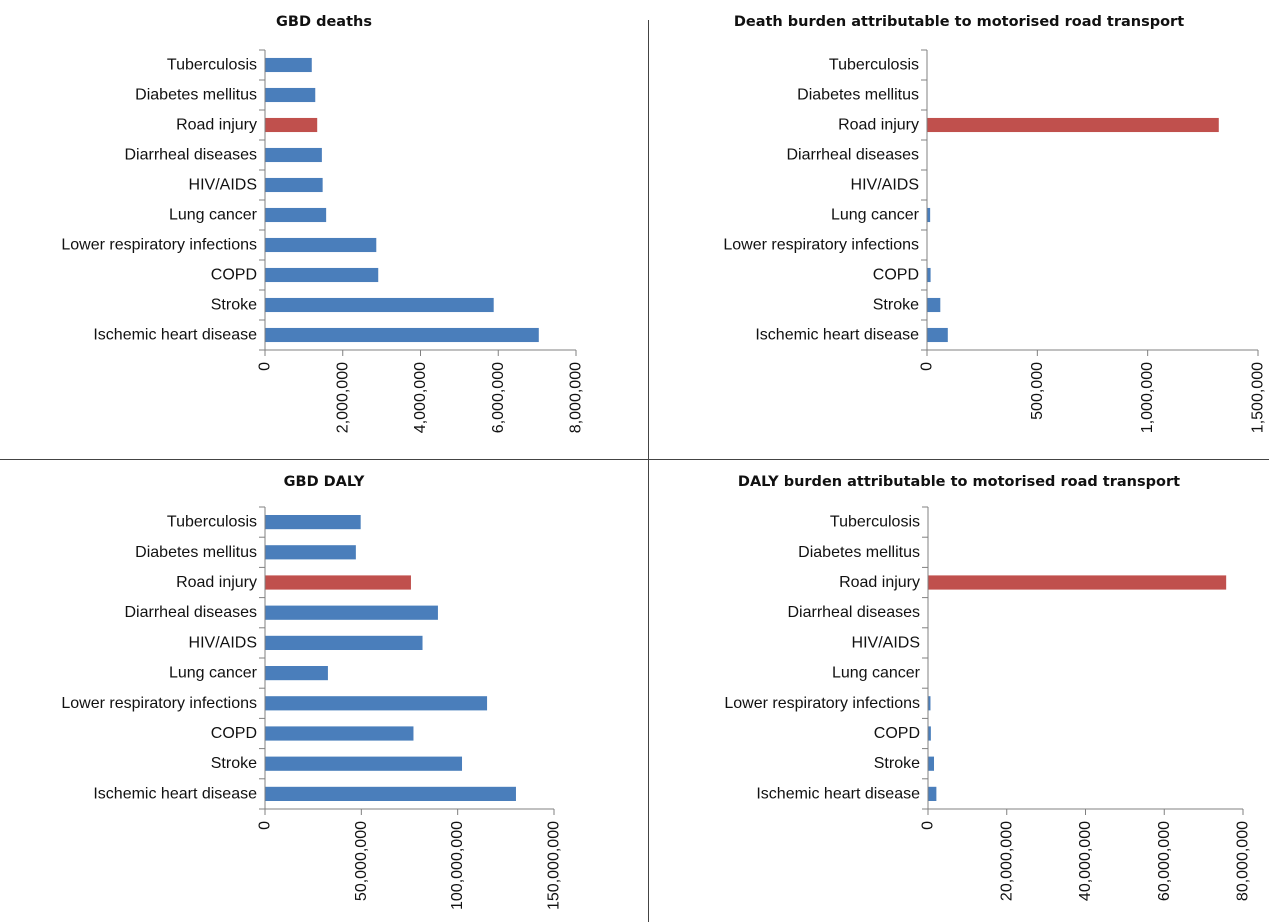 The image size is (1269, 922). What do you see at coordinates (1164, 861) in the screenshot?
I see `x-tick-label: 60,000,000` at bounding box center [1164, 861].